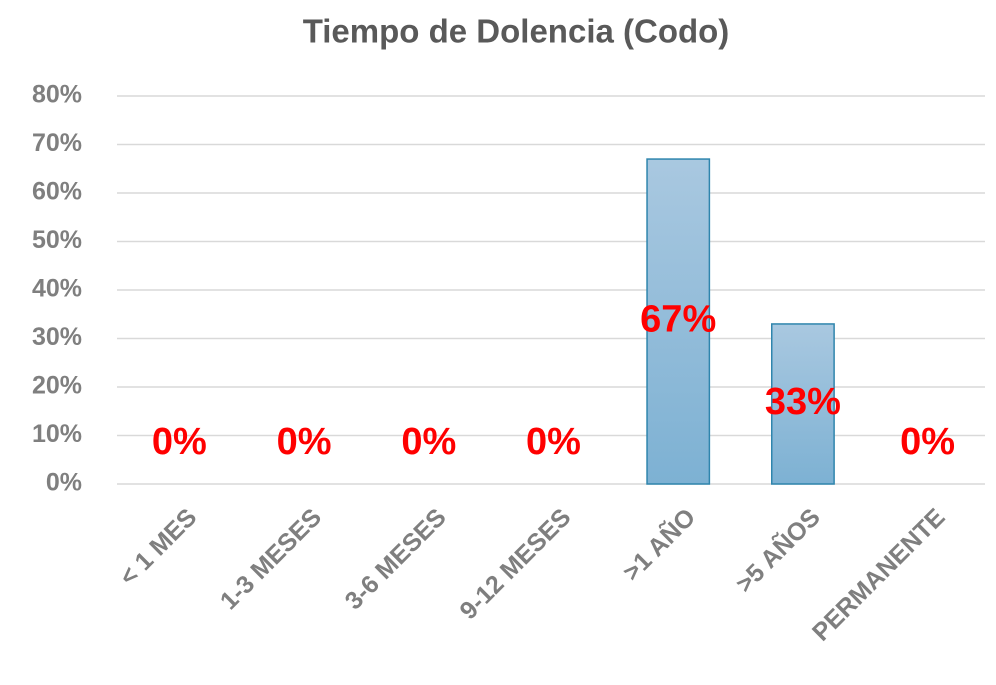  What do you see at coordinates (658, 544) in the screenshot?
I see `x-tick-label: >1 AÑO` at bounding box center [658, 544].